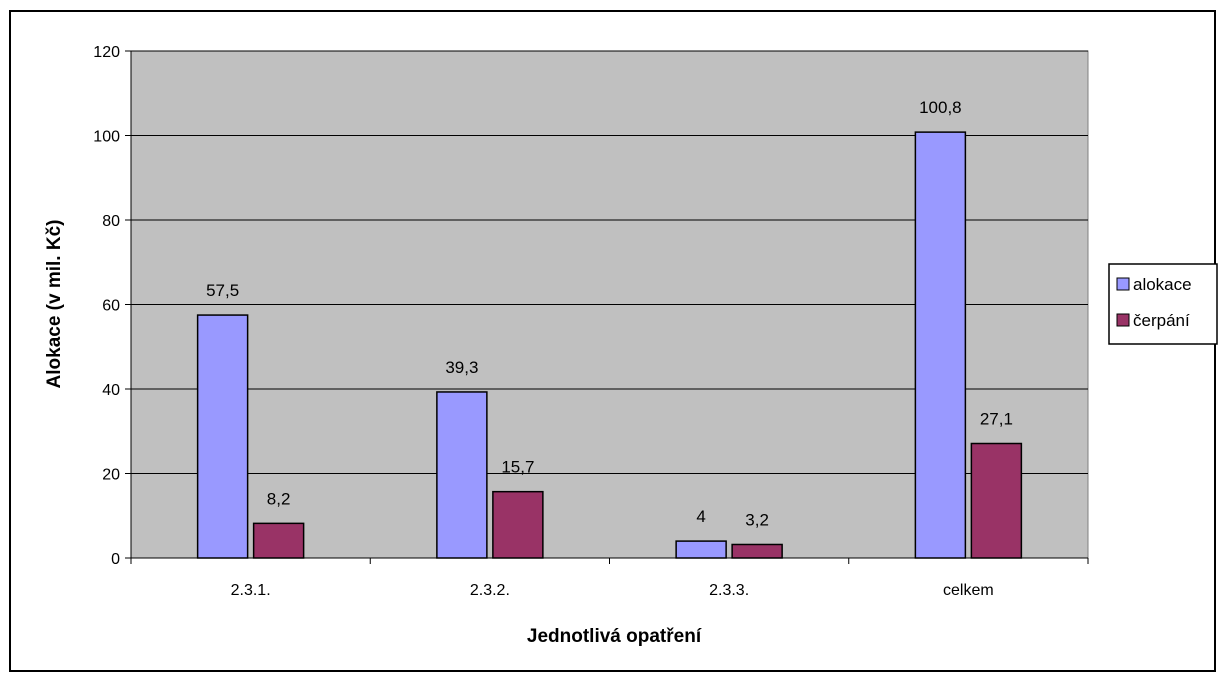 This screenshot has width=1219, height=675. What do you see at coordinates (996, 419) in the screenshot?
I see `data-label: 27,1` at bounding box center [996, 419].